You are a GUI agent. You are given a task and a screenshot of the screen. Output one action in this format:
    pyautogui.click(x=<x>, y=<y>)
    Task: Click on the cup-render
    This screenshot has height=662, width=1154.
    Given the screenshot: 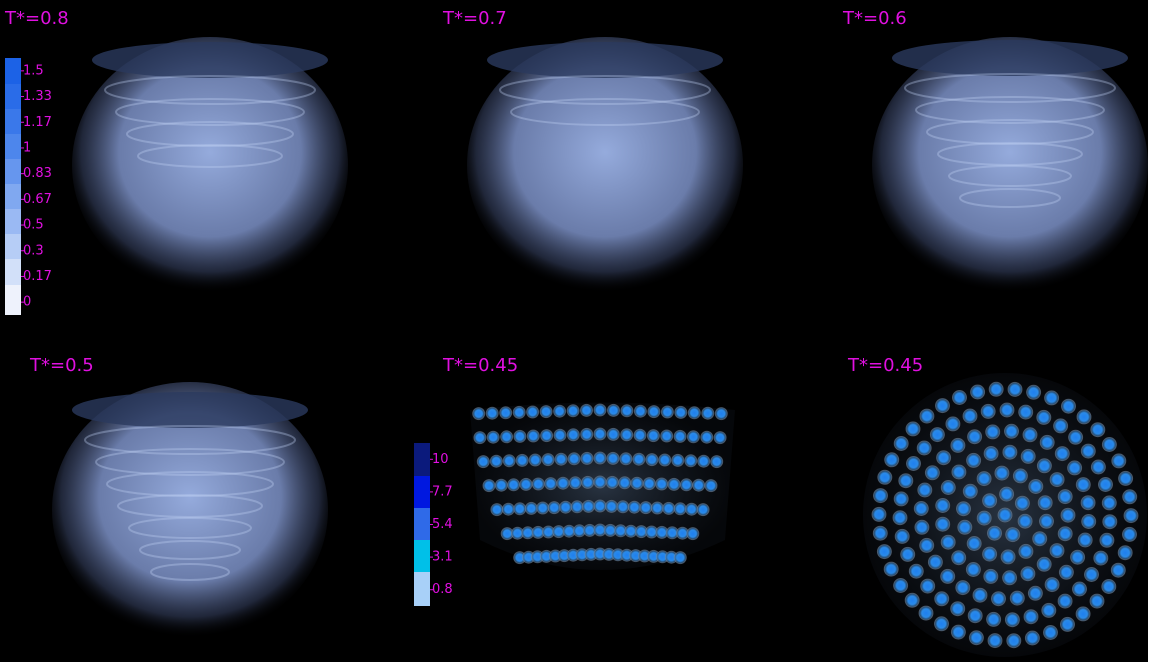 What is the action you would take?
    pyautogui.click(x=605, y=165)
    